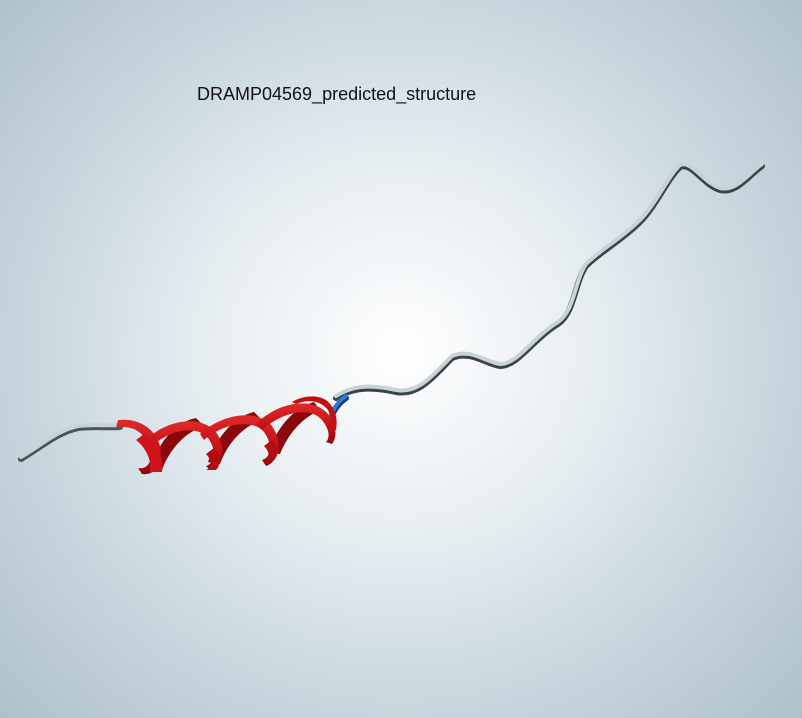 The height and width of the screenshot is (718, 802). Describe the element at coordinates (337, 94) in the screenshot. I see `structure-title: DRAMP04569_predicted_structure` at that location.